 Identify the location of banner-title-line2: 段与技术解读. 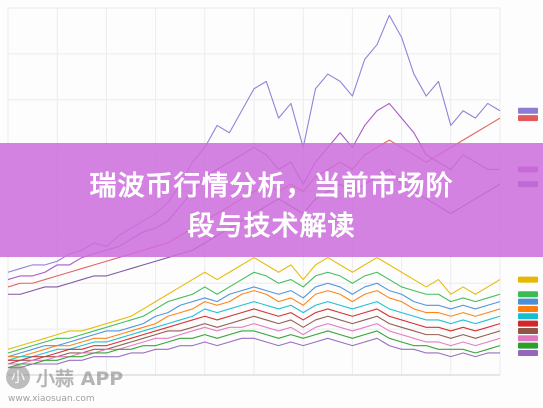
(271, 226).